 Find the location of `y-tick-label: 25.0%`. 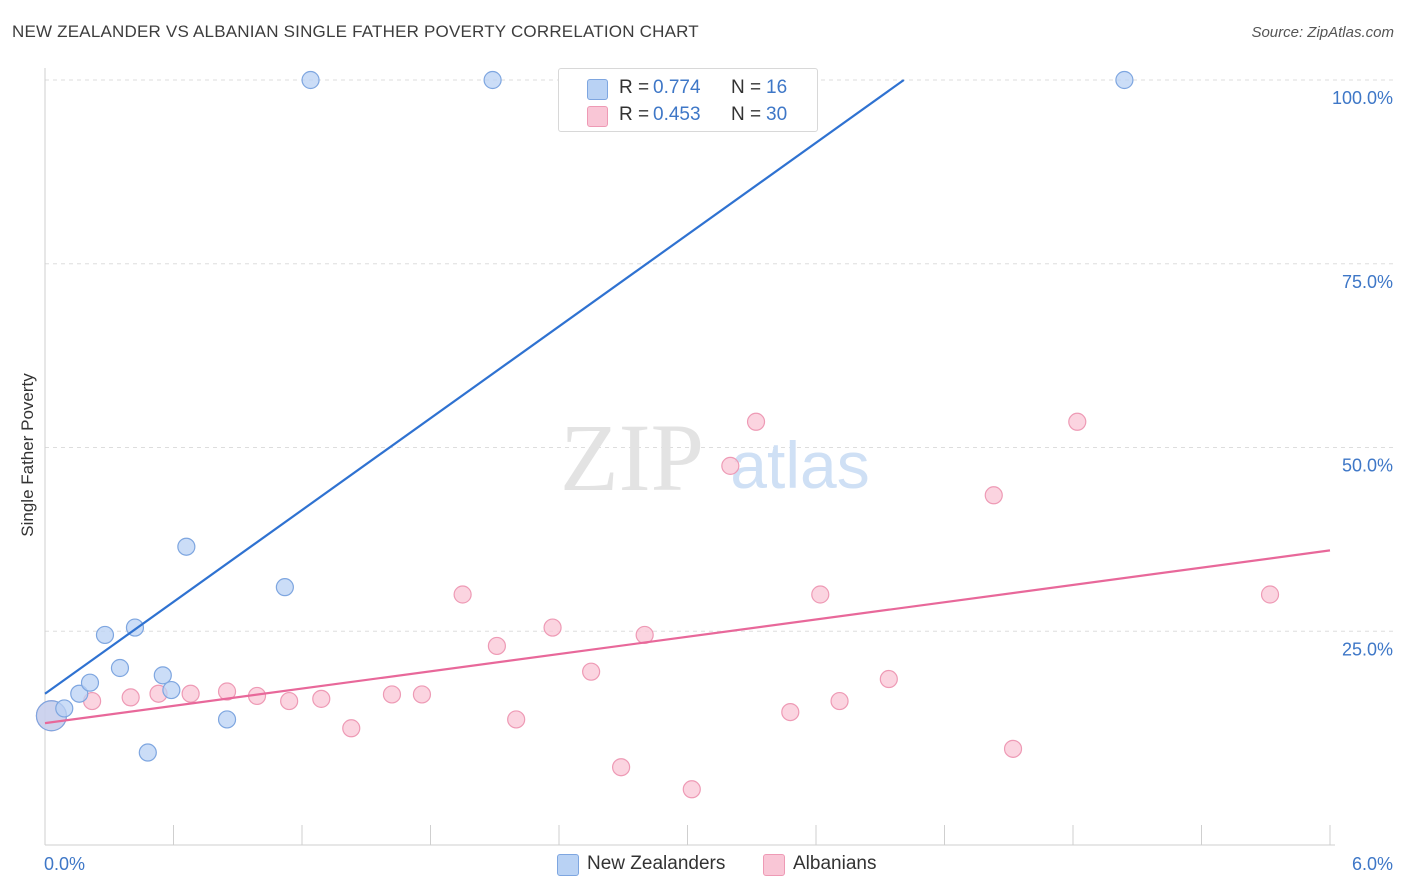

y-tick-label: 25.0% is located at coordinates (1367, 649).